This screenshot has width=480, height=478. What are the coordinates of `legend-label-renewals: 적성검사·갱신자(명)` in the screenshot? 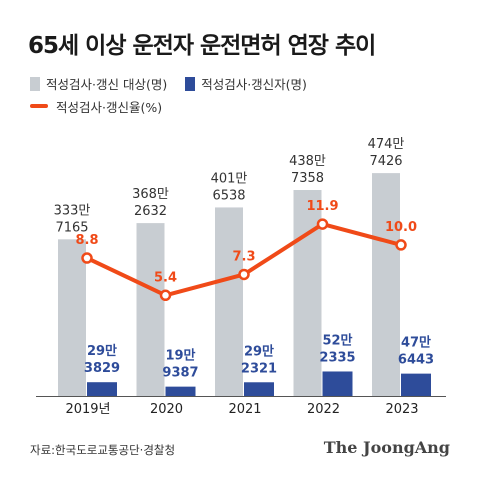 It's located at (254, 84).